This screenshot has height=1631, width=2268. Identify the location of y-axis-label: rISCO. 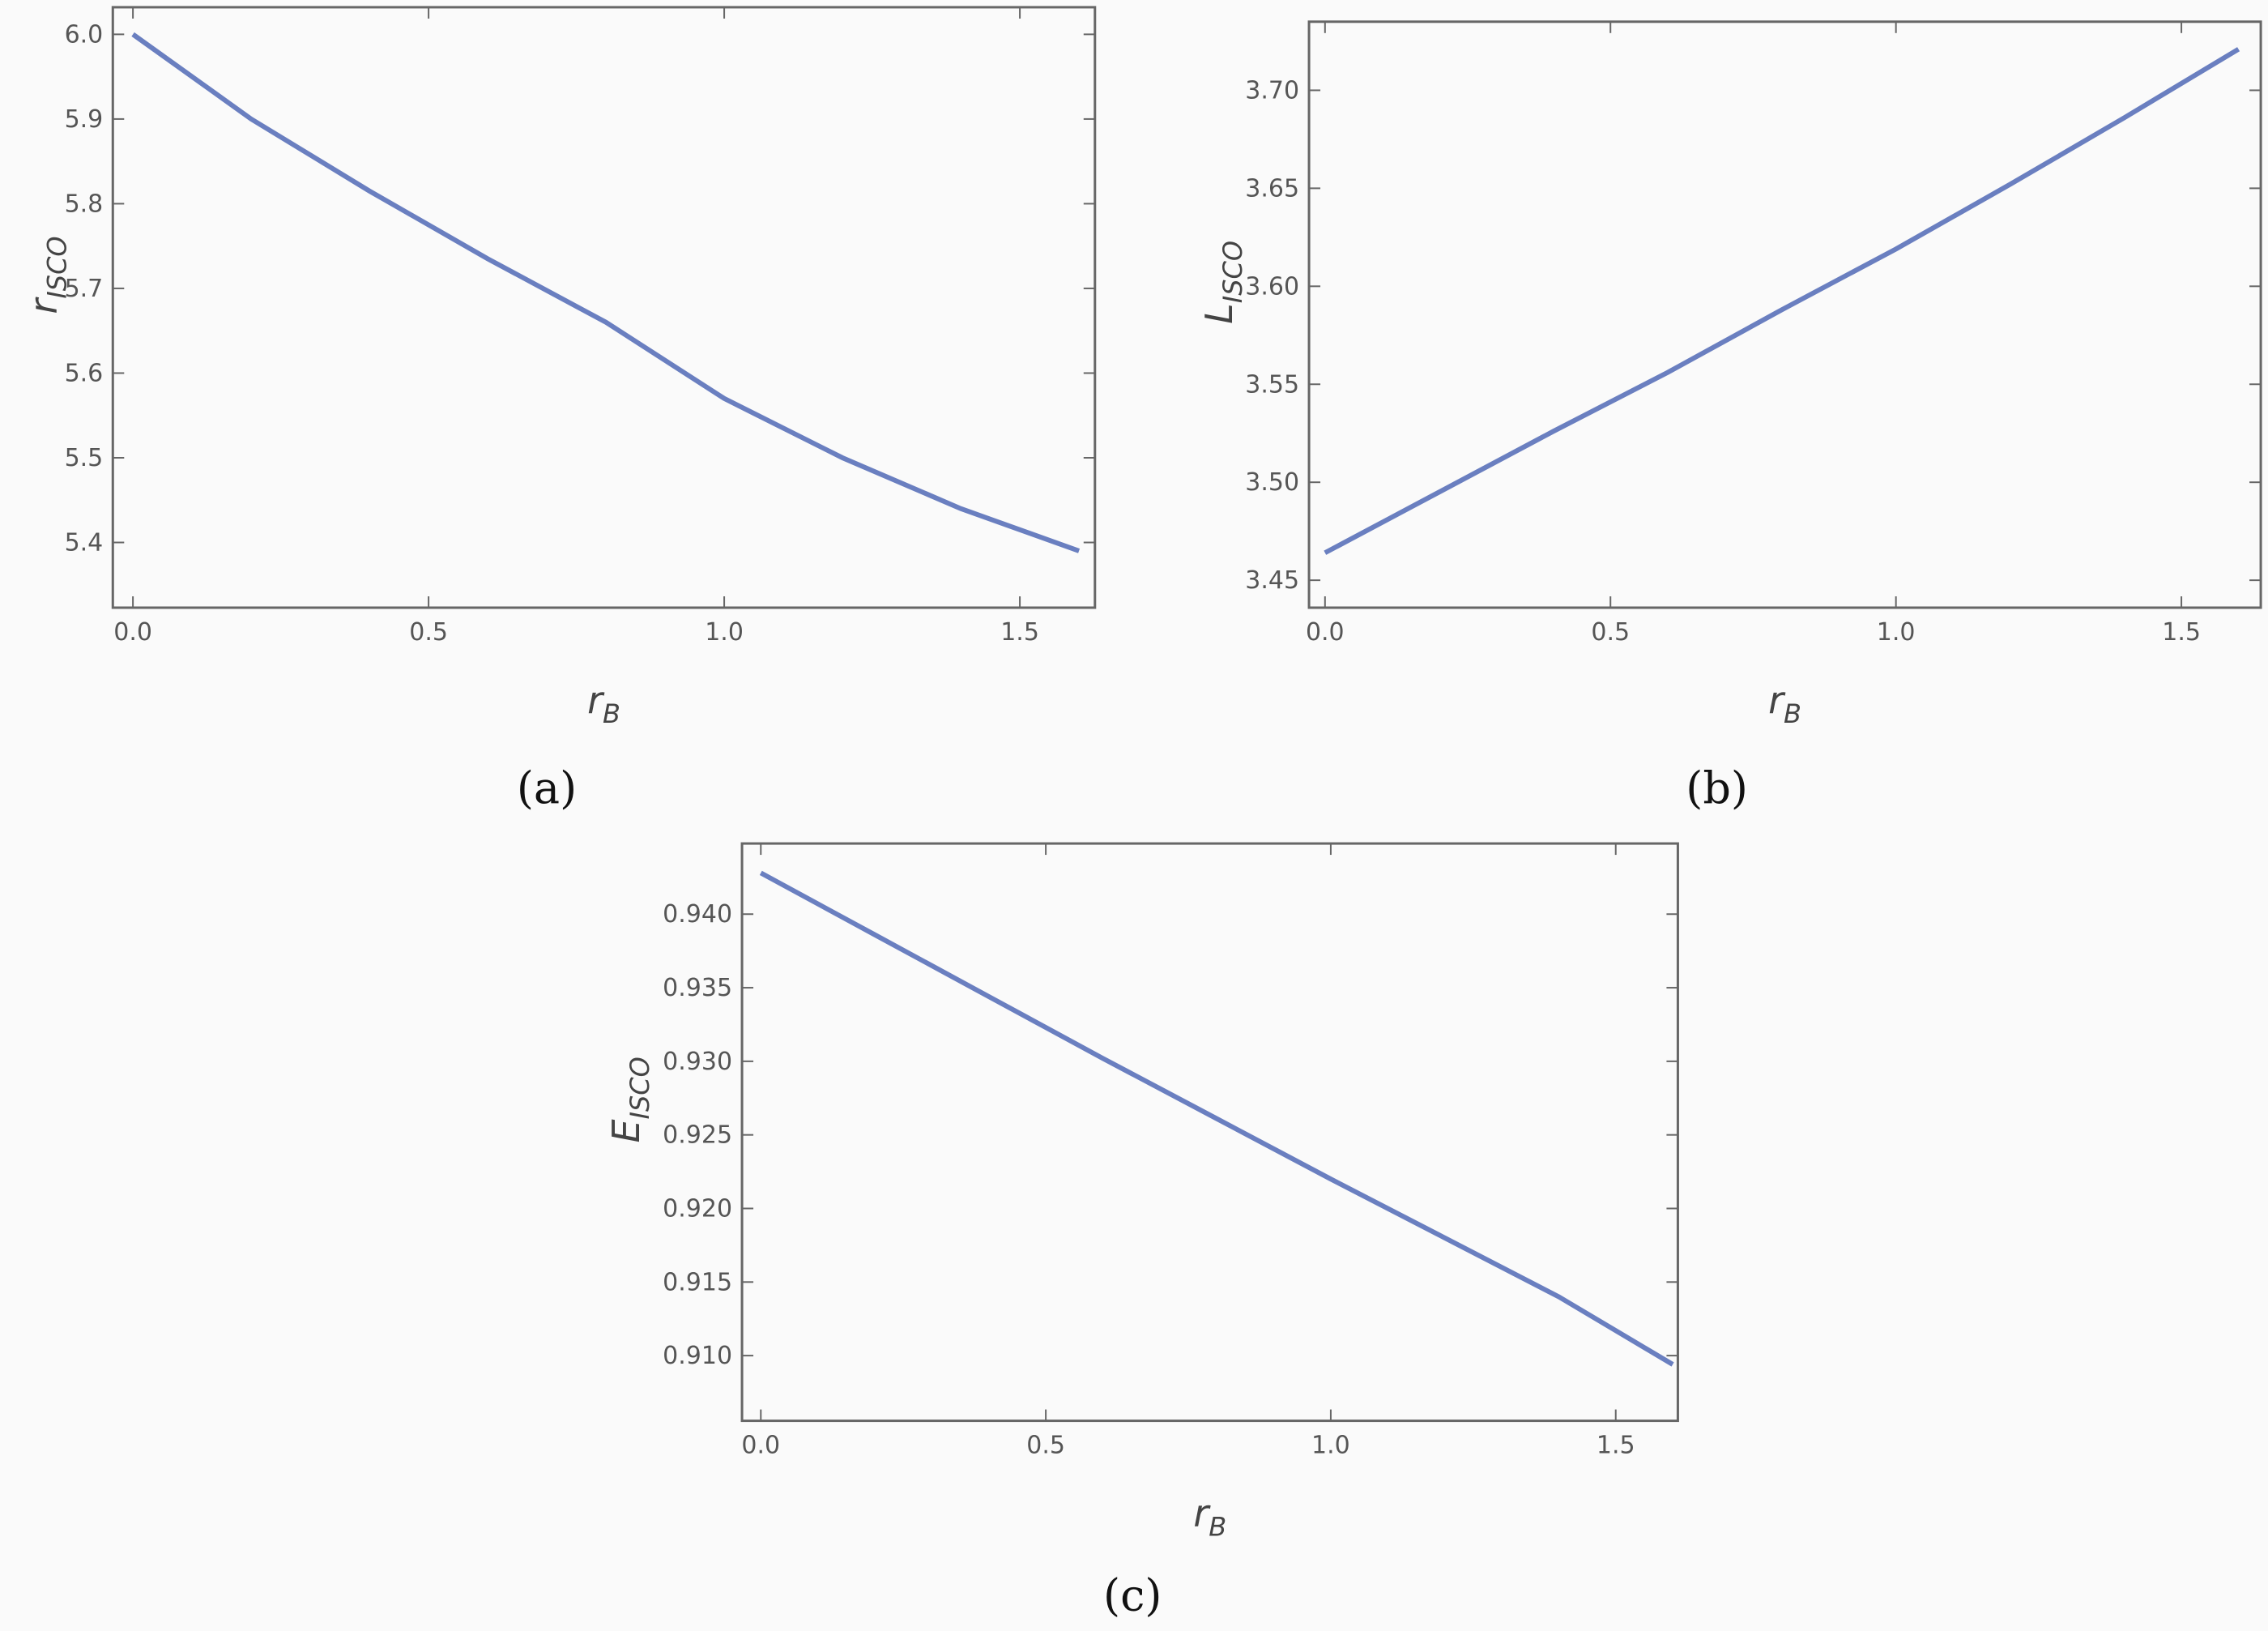
(46, 275).